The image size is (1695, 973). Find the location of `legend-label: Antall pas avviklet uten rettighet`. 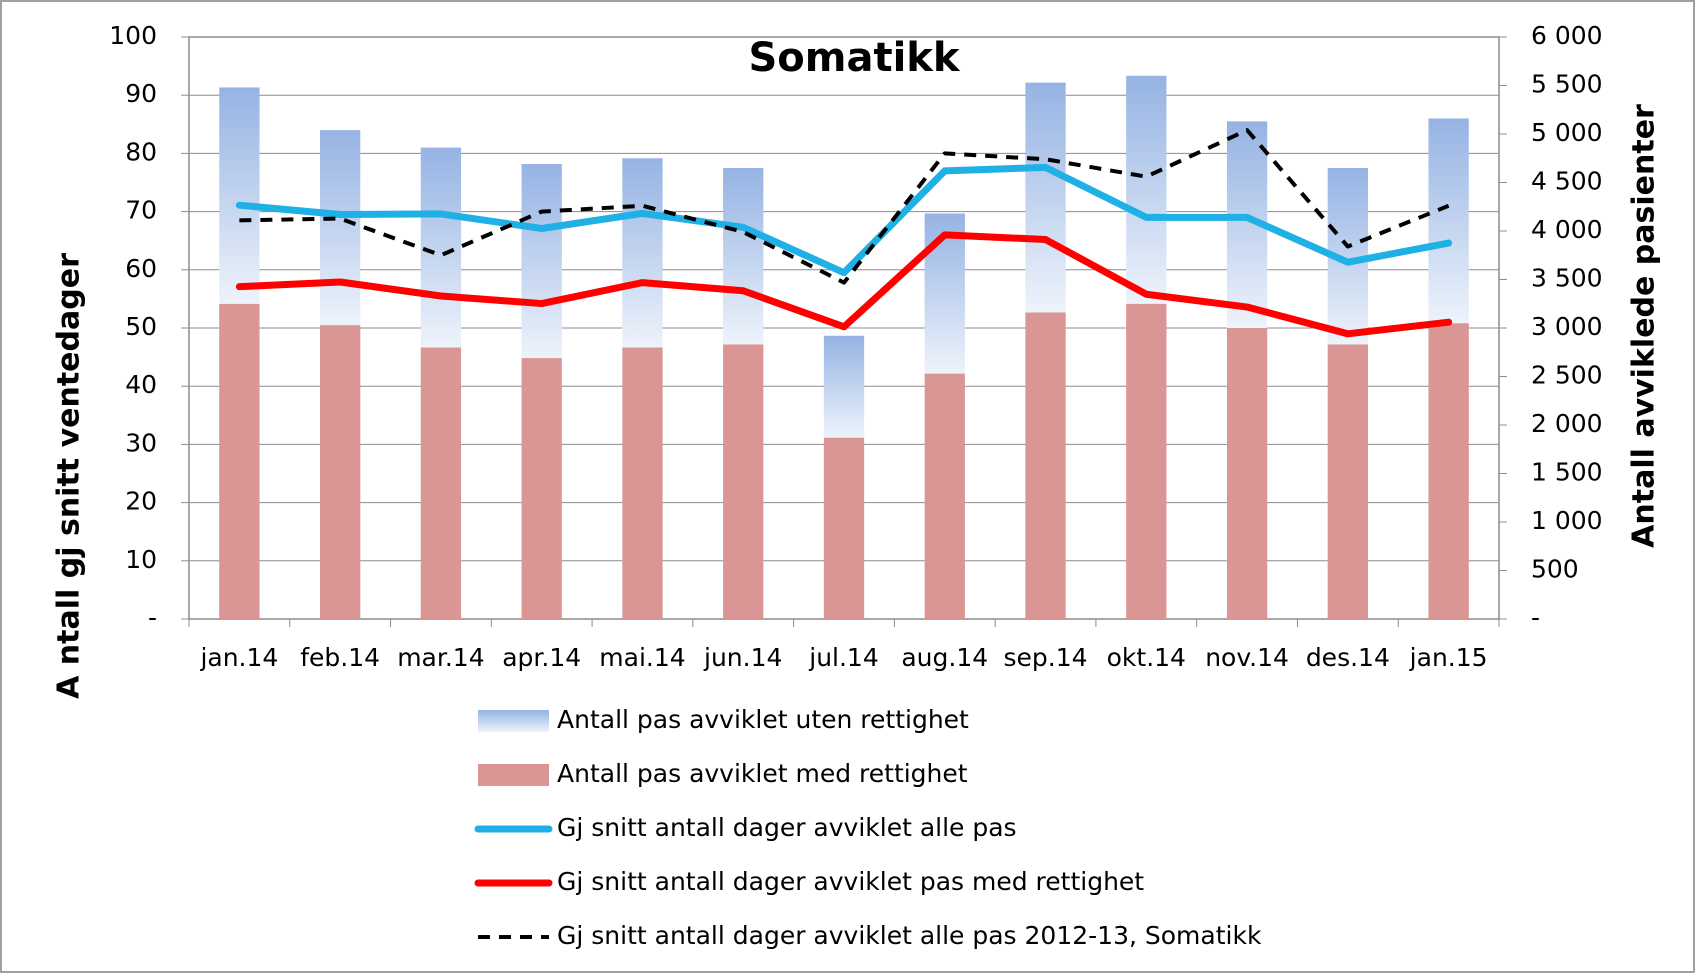

legend-label: Antall pas avviklet uten rettighet is located at coordinates (763, 719).